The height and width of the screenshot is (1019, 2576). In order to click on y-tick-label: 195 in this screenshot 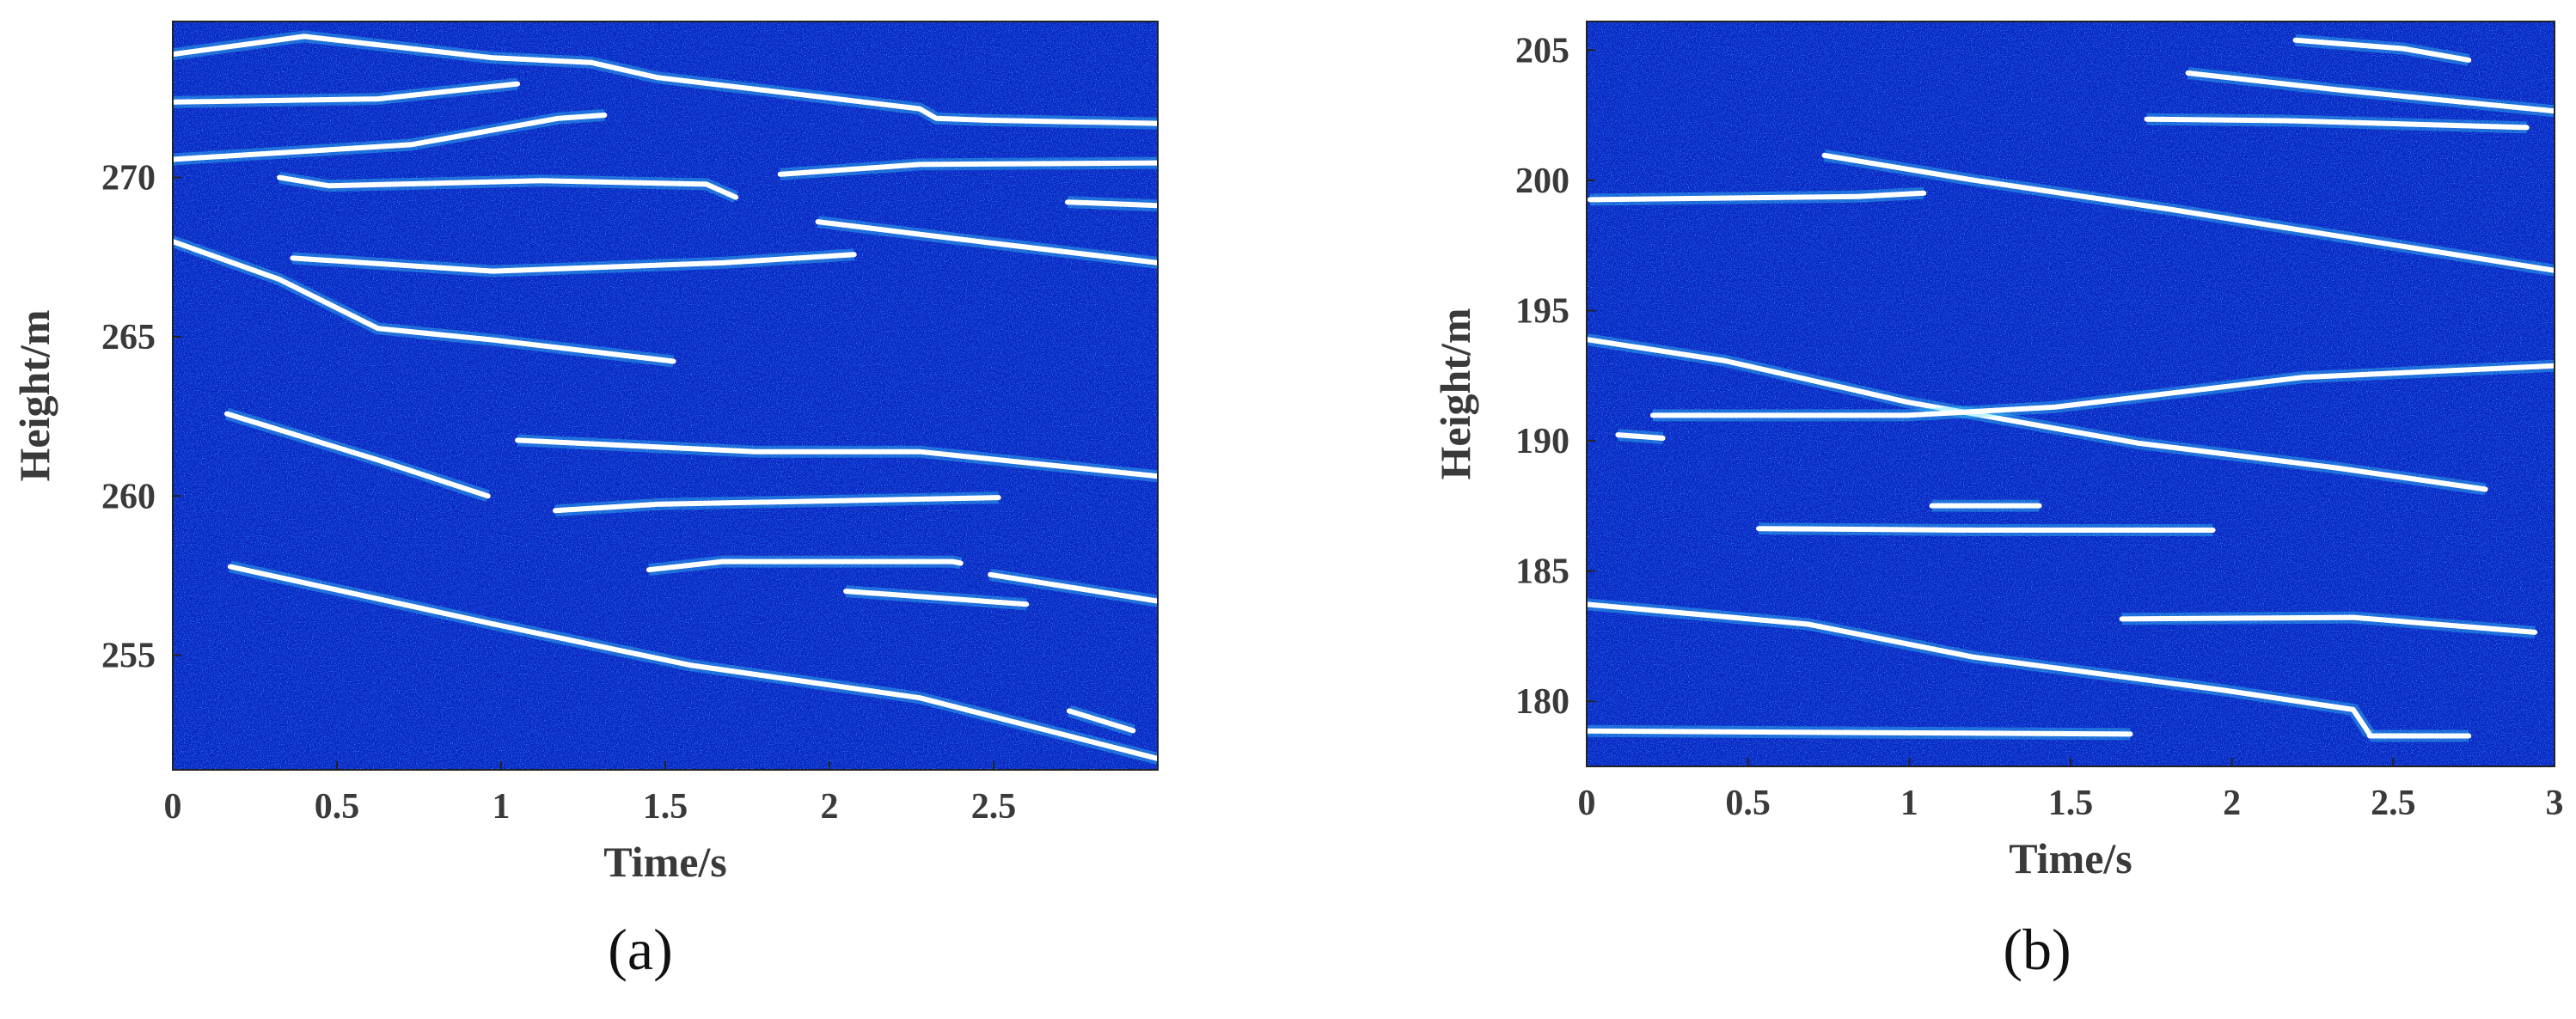, I will do `click(1542, 311)`.